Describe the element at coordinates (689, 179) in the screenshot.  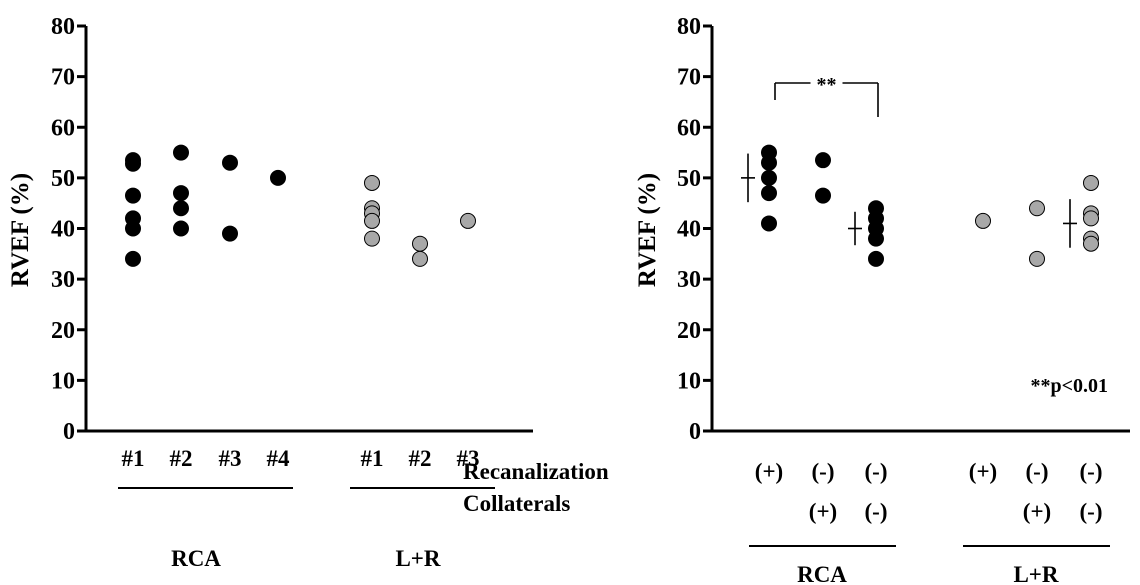
I see `right-tick-label-50: 50` at that location.